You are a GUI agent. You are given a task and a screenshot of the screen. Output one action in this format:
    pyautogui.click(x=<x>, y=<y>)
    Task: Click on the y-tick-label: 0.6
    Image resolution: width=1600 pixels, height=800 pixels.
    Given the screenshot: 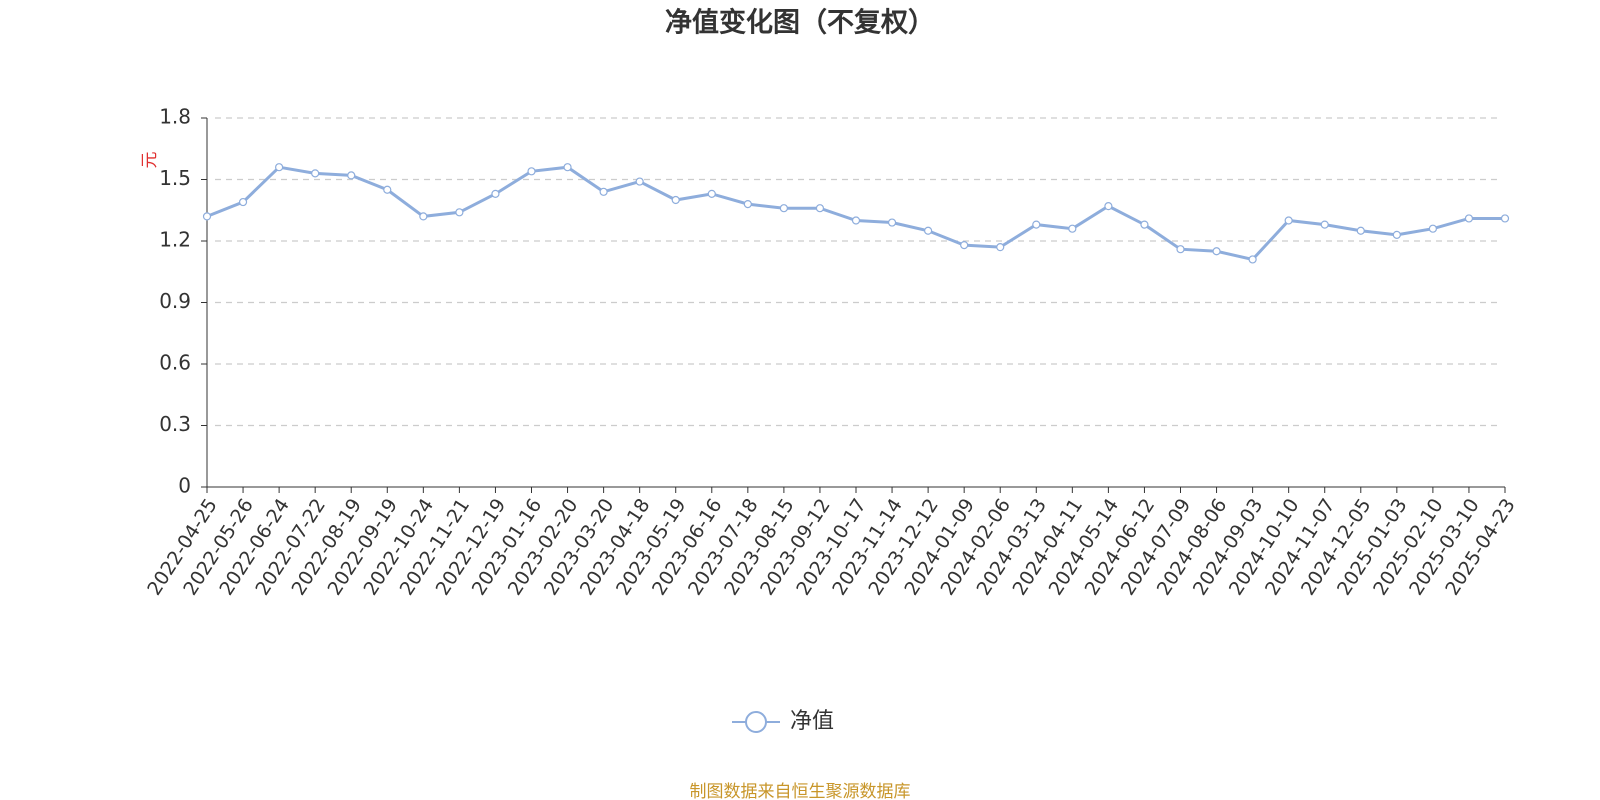 What is the action you would take?
    pyautogui.click(x=175, y=363)
    